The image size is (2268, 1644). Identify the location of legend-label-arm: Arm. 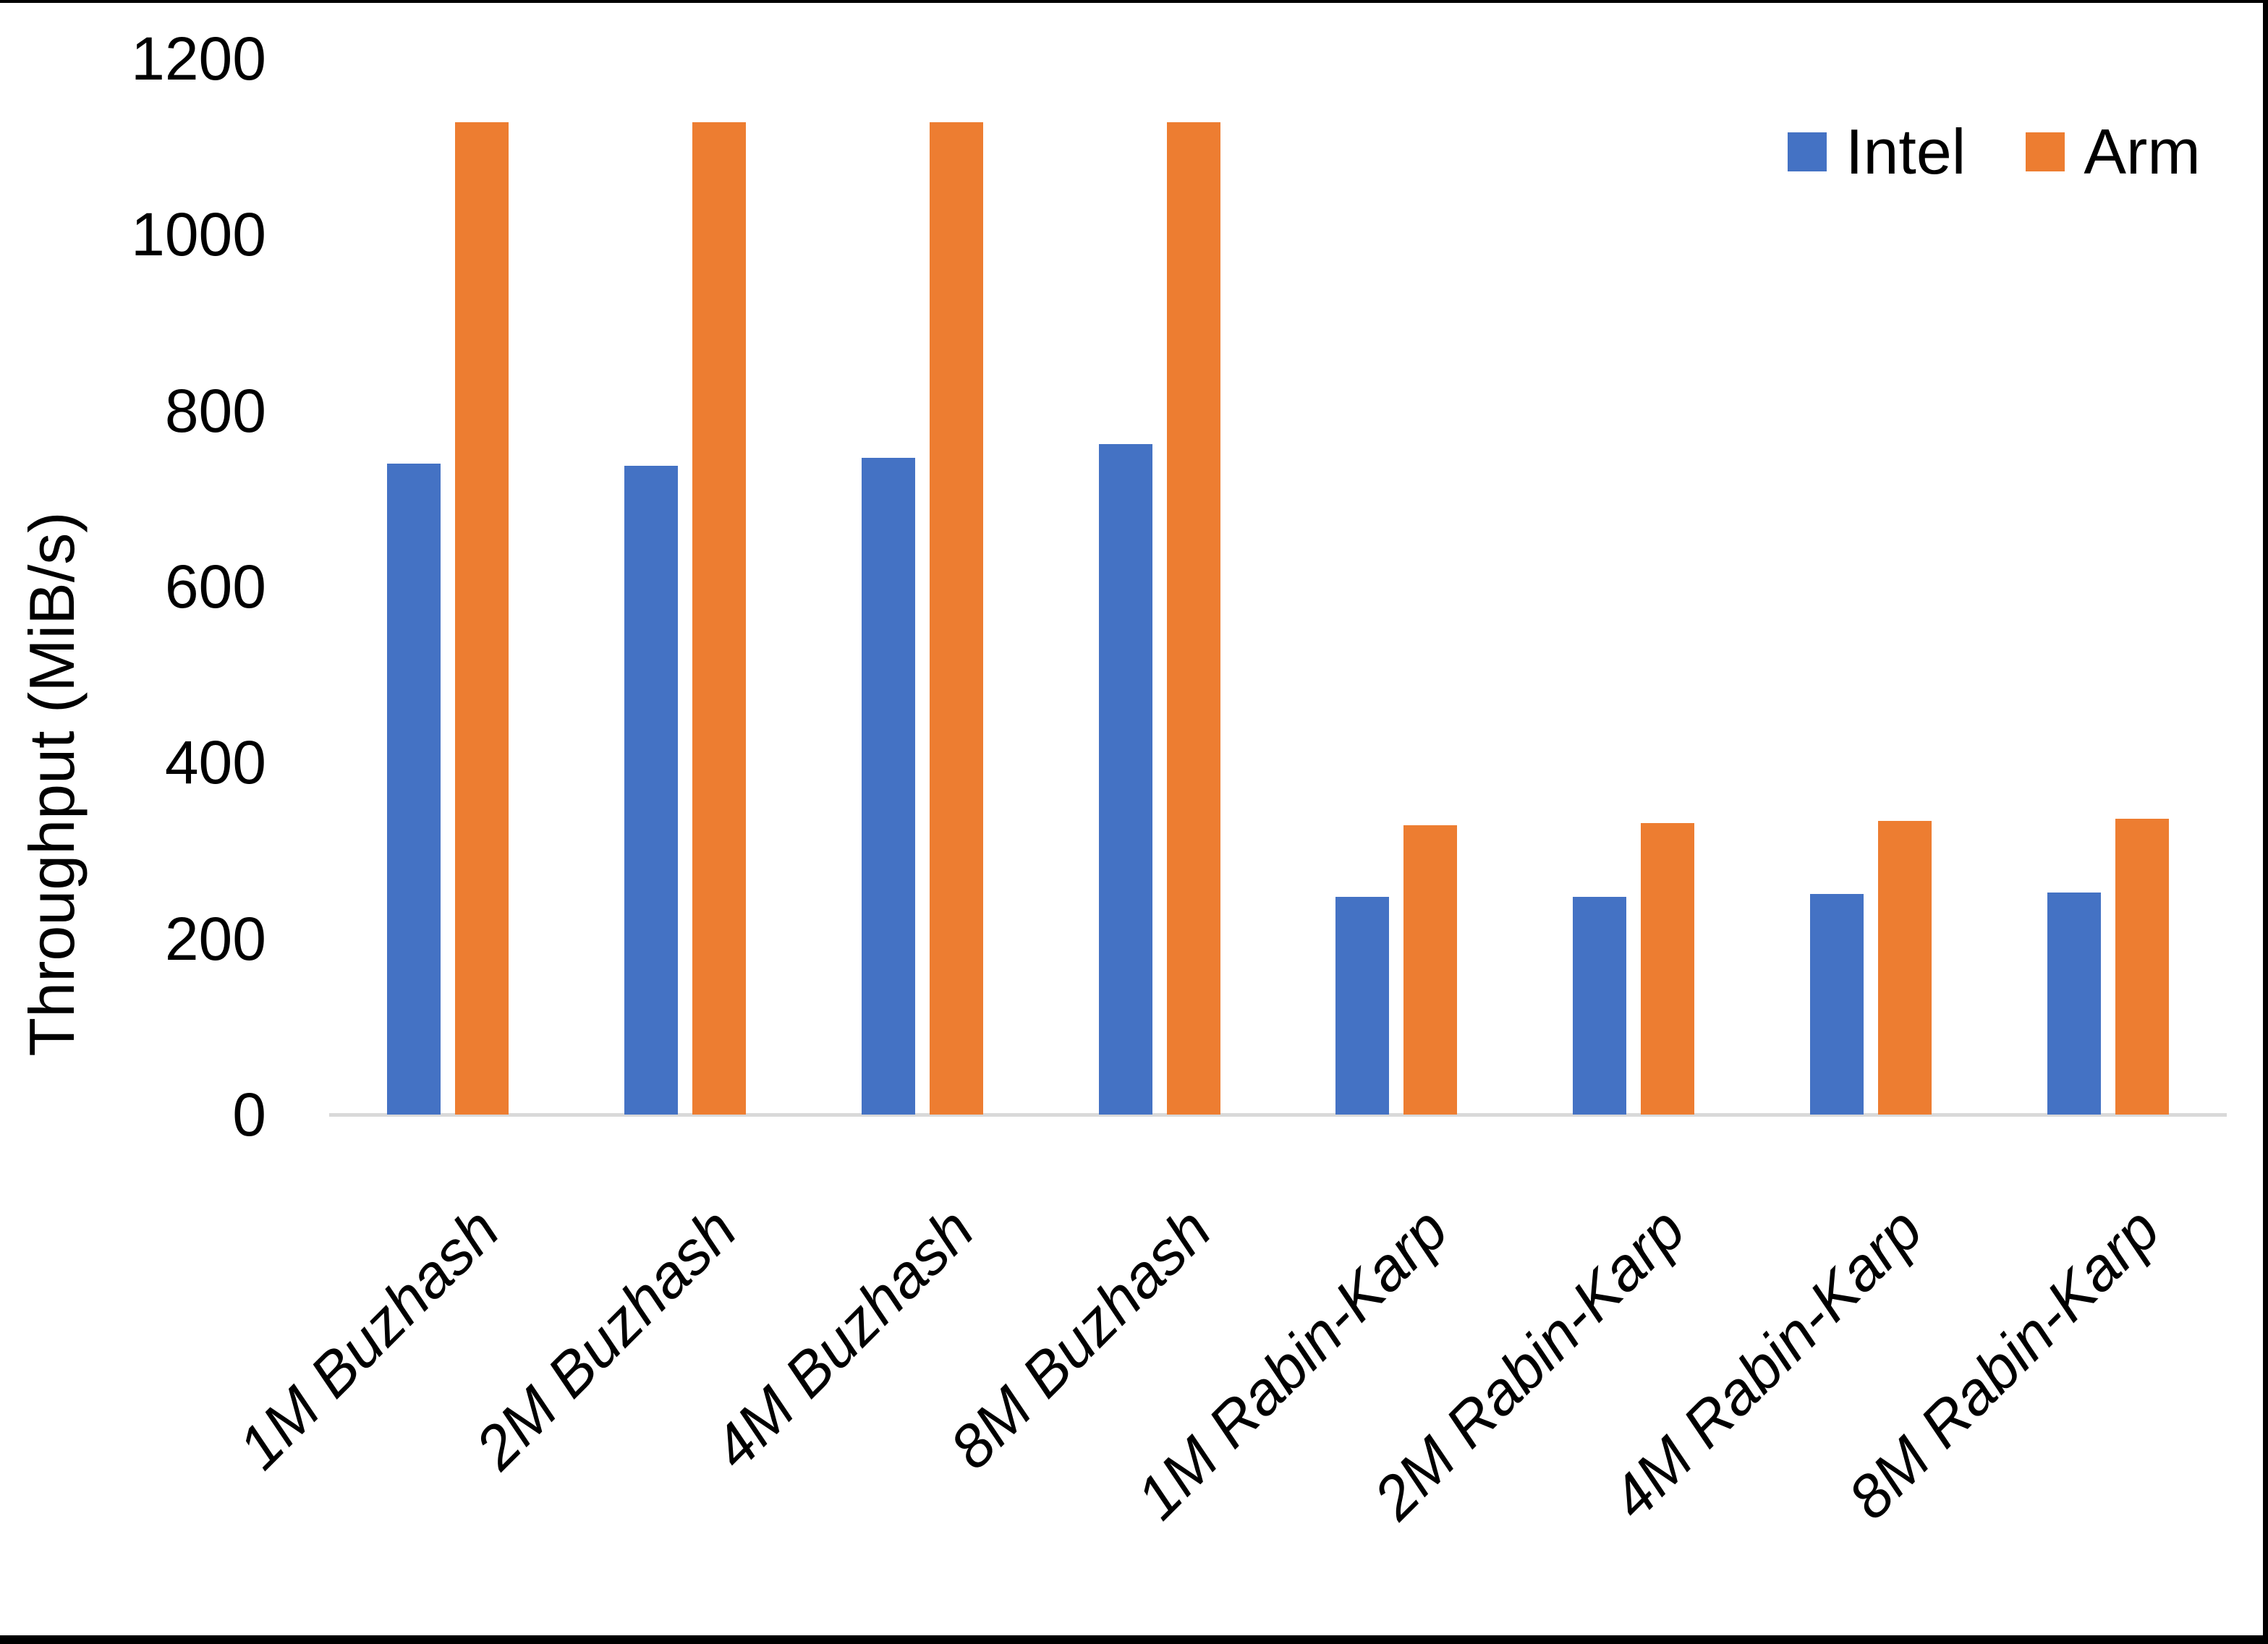
(2142, 151).